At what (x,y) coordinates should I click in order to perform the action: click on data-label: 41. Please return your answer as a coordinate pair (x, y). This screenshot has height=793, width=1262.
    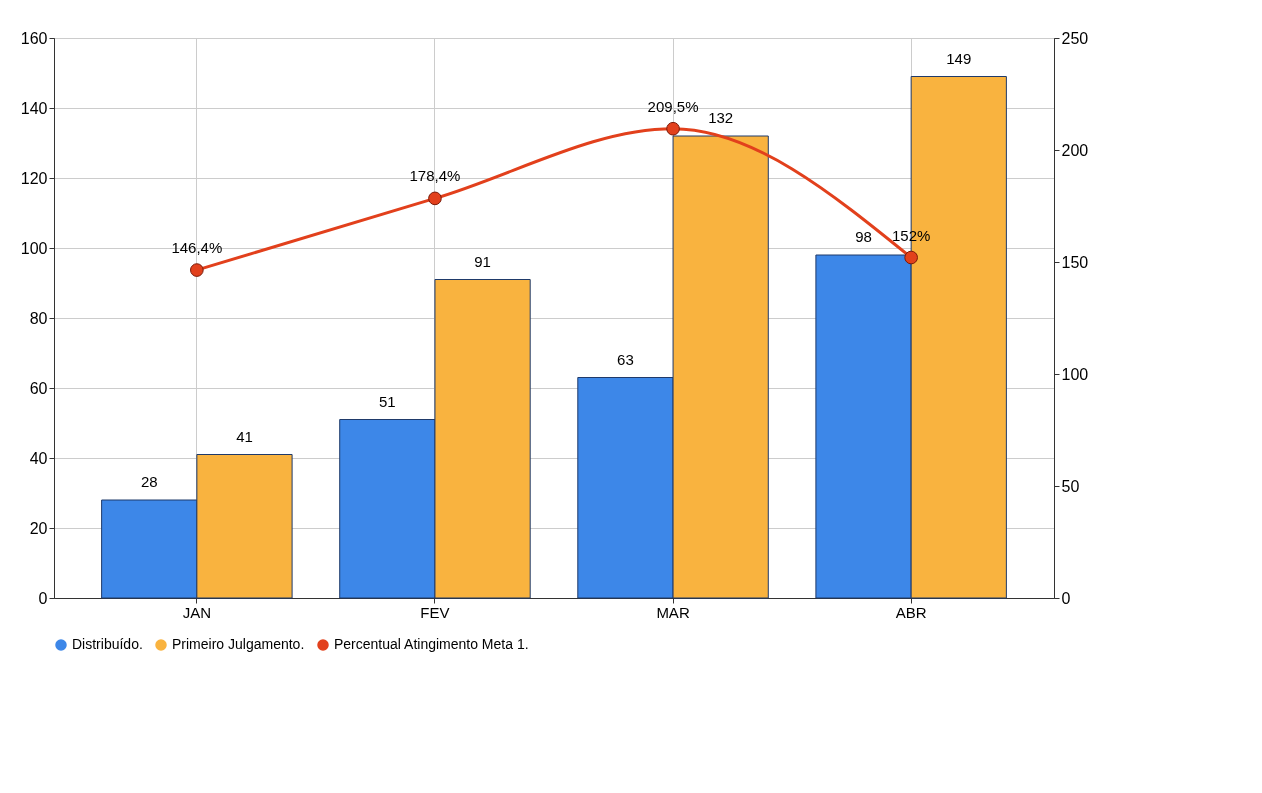
    Looking at the image, I should click on (244, 436).